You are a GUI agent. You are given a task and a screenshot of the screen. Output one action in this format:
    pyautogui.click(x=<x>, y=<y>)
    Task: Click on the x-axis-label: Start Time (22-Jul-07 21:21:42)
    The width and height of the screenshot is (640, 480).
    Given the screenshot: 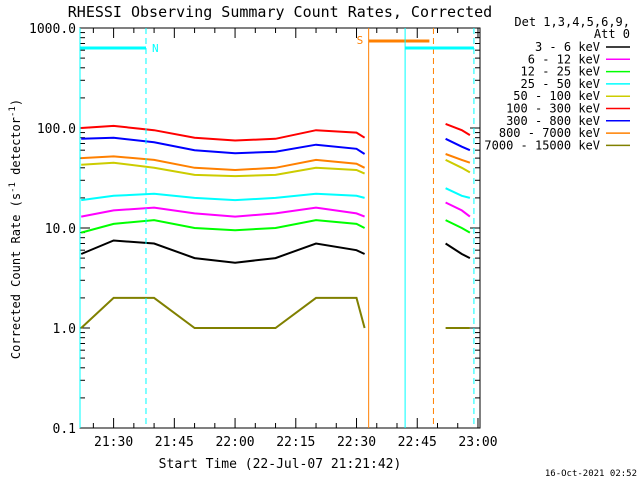 What is the action you would take?
    pyautogui.click(x=280, y=464)
    